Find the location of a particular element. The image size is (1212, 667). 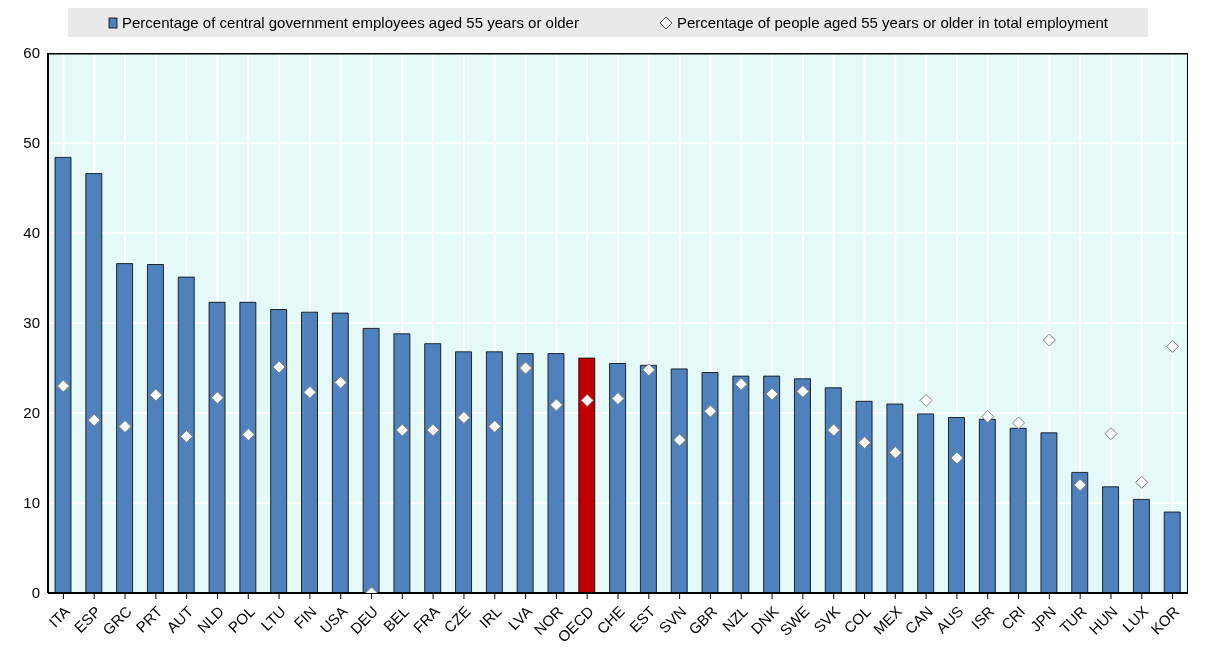

y-tick-label: 50 is located at coordinates (31, 143).